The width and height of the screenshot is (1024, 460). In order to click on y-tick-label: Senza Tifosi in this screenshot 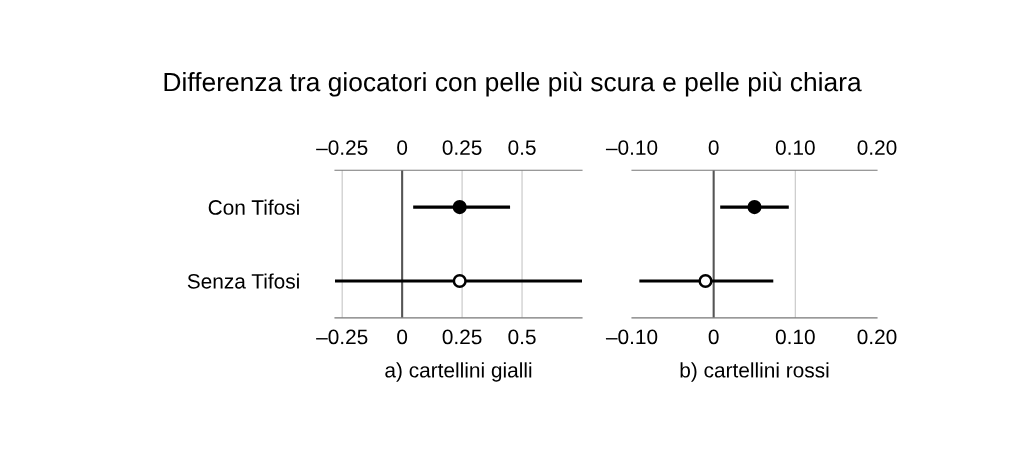, I will do `click(243, 281)`.